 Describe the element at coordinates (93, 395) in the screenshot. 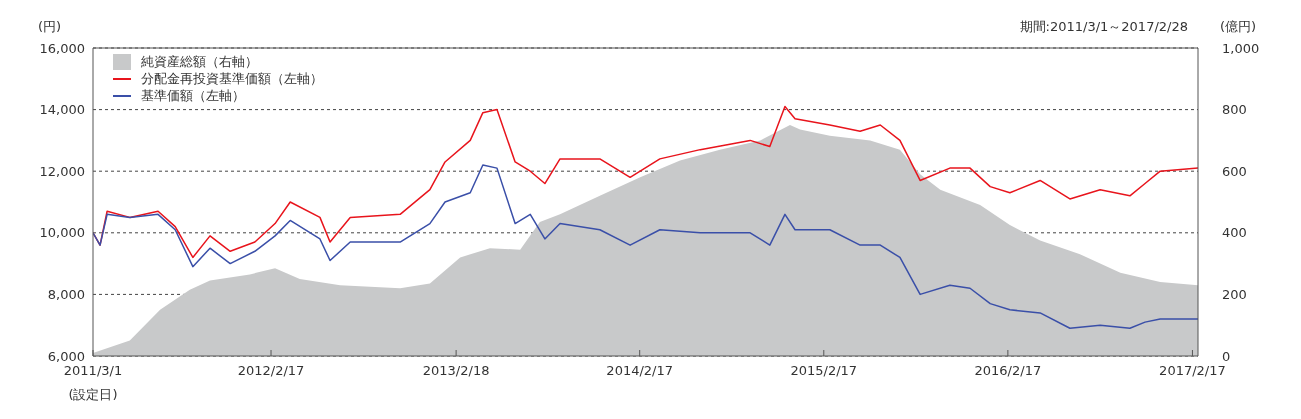

I see `text: (設定日)` at that location.